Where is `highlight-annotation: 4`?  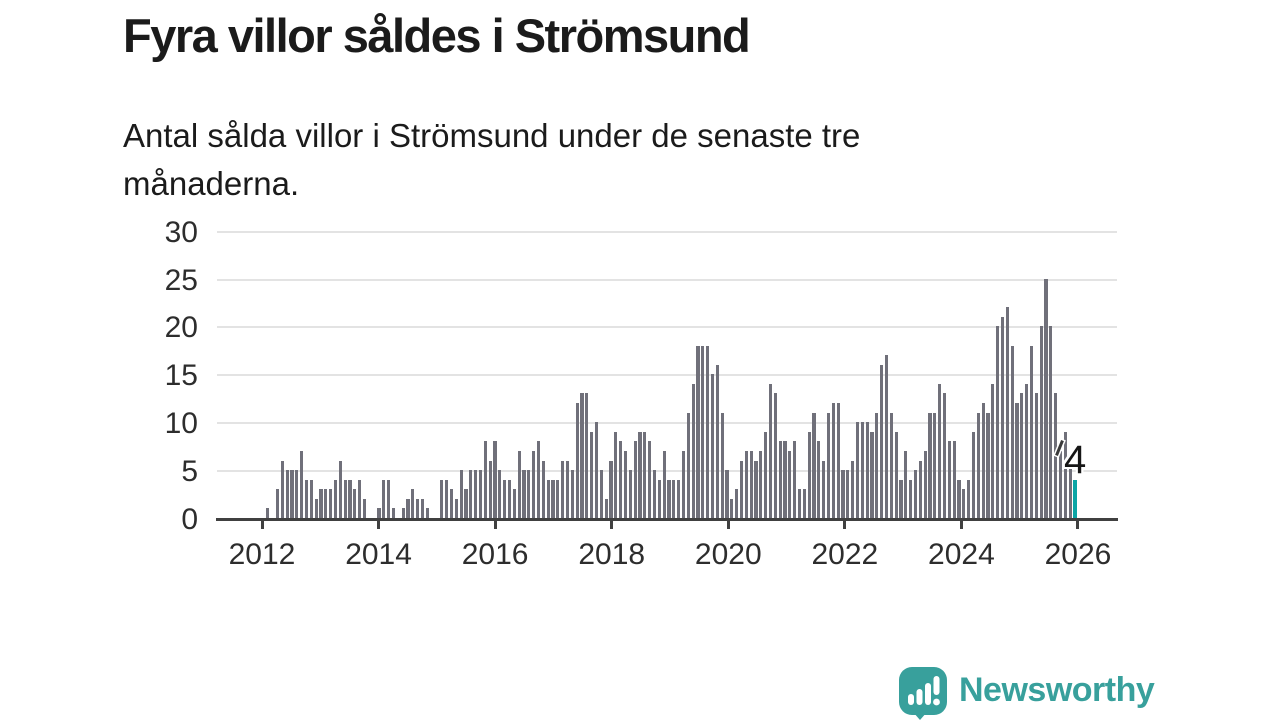 highlight-annotation: 4 is located at coordinates (1075, 460).